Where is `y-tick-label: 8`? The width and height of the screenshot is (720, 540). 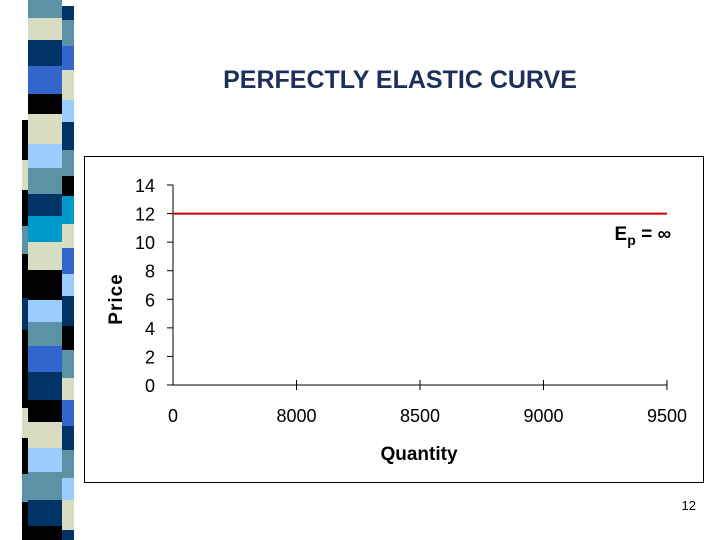 y-tick-label: 8 is located at coordinates (150, 272).